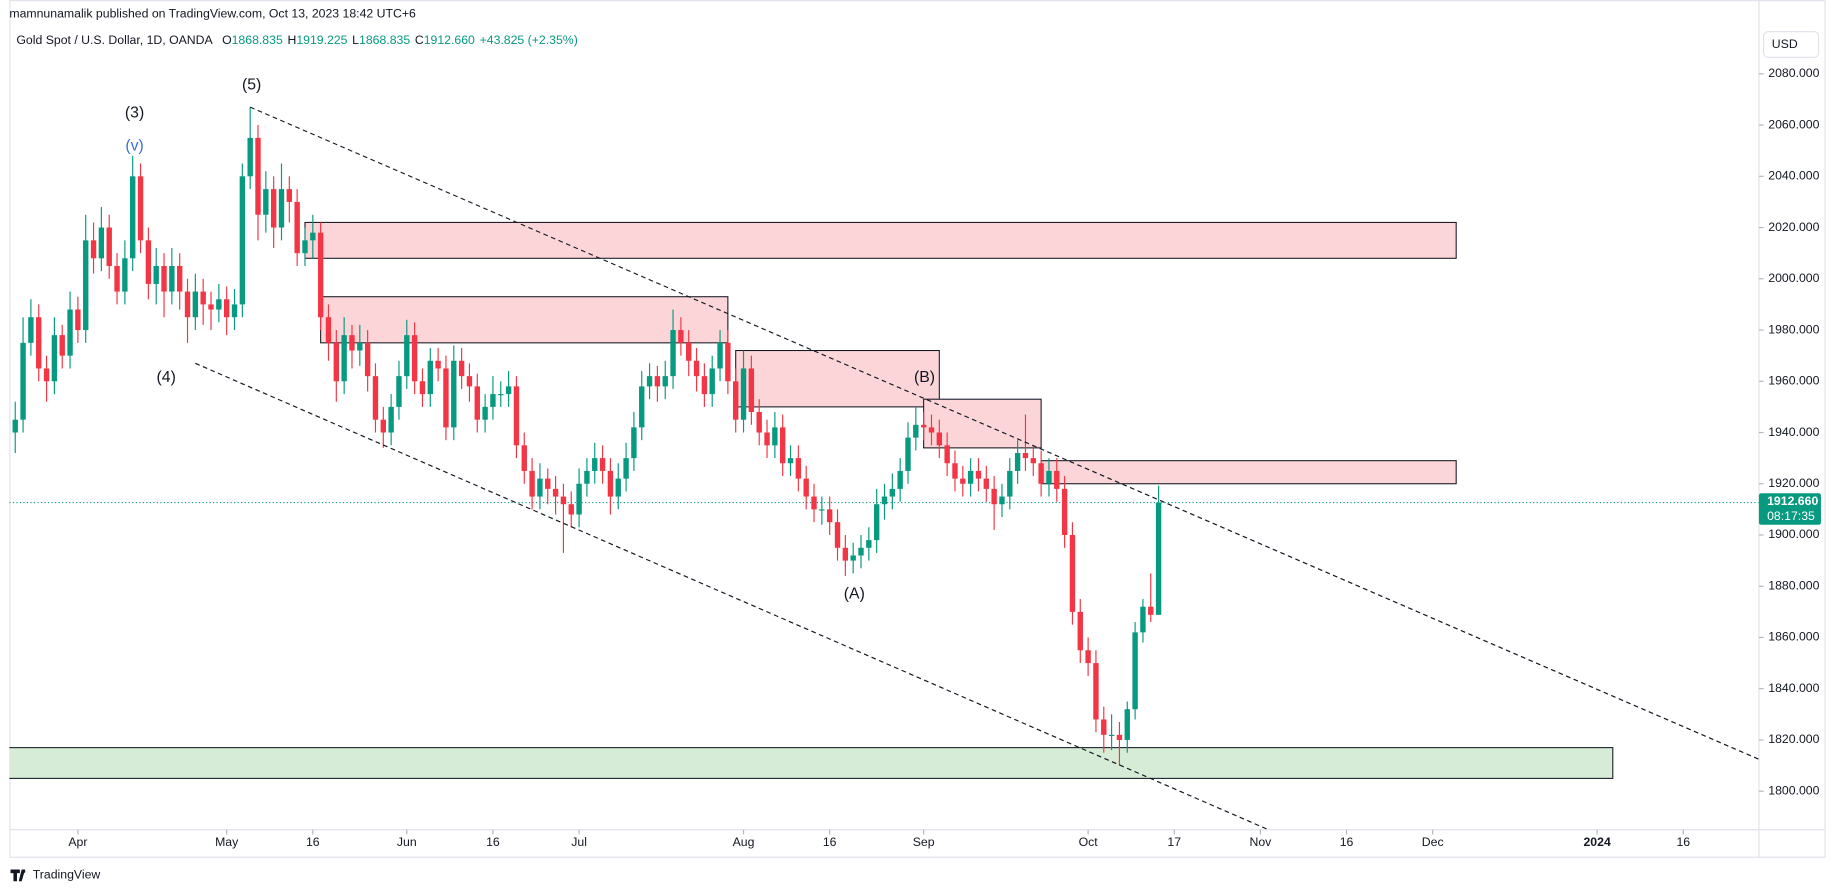 Image resolution: width=1835 pixels, height=893 pixels. Describe the element at coordinates (1433, 842) in the screenshot. I see `x-tick-label: Dec` at that location.